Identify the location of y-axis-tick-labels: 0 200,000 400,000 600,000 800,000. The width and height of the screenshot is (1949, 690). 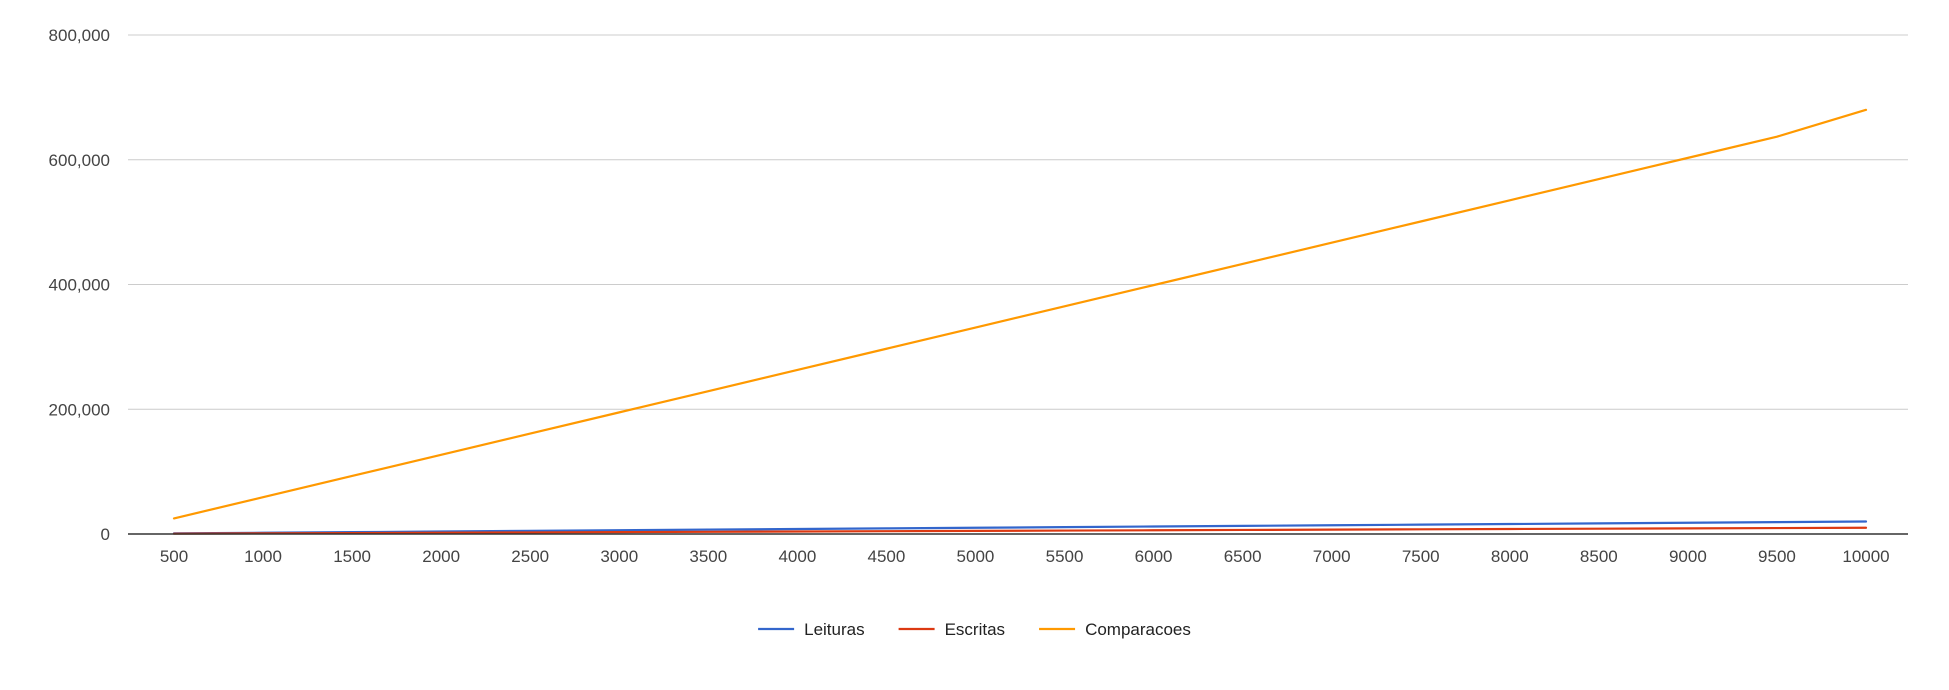
(79, 285).